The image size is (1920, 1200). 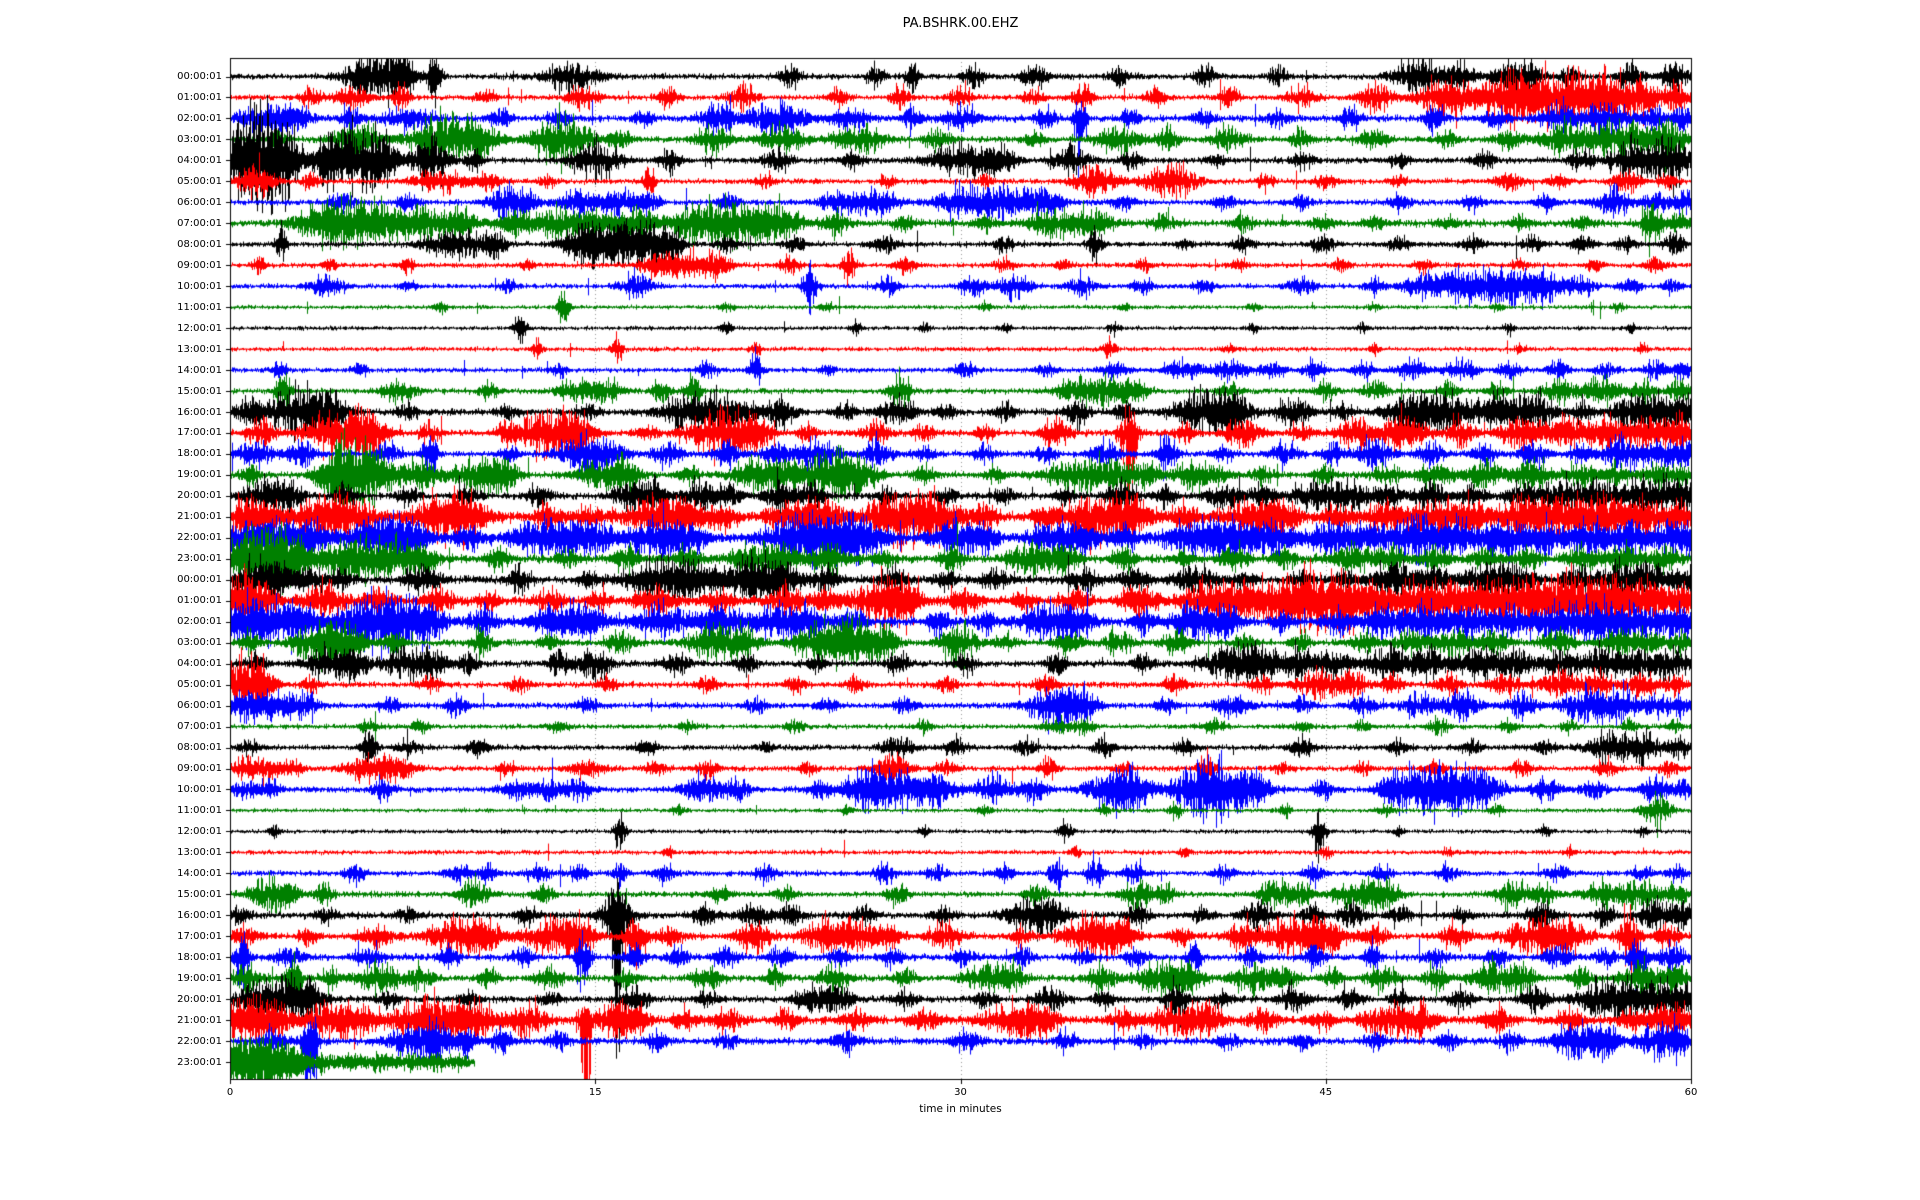 What do you see at coordinates (1691, 1092) in the screenshot?
I see `x-tick-label: 60` at bounding box center [1691, 1092].